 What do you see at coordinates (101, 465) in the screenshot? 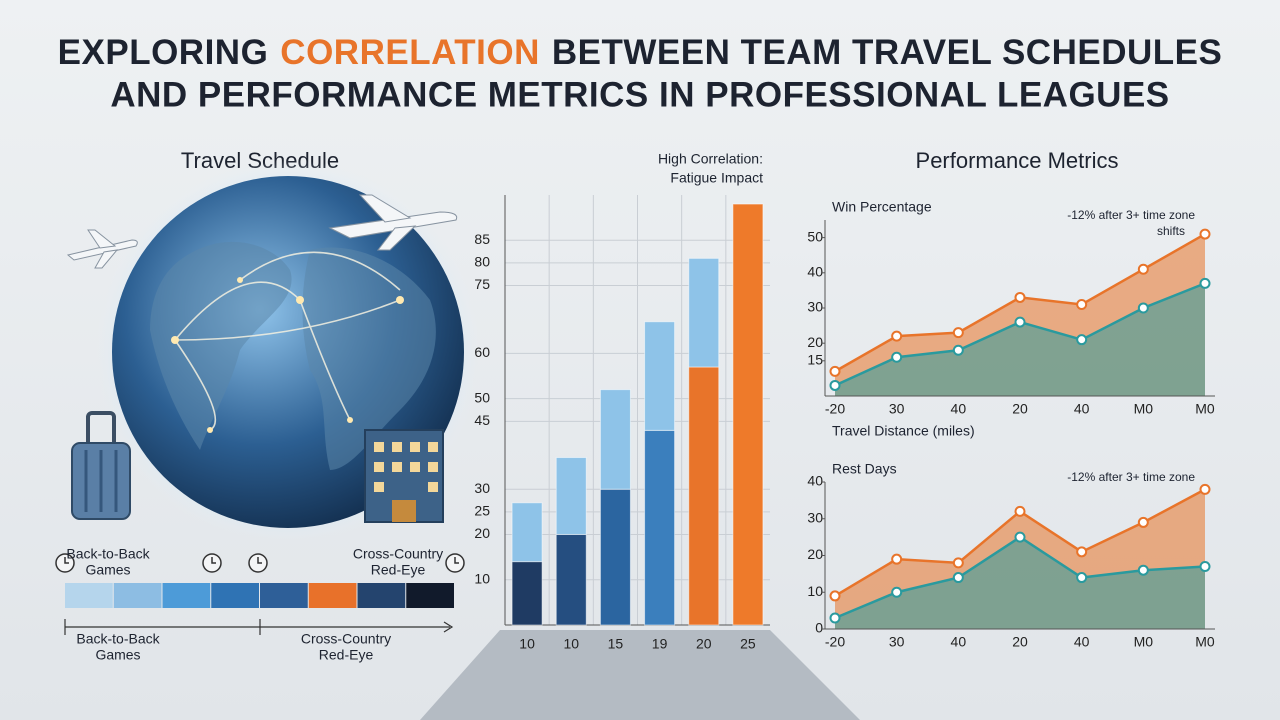
I see `suitcase` at bounding box center [101, 465].